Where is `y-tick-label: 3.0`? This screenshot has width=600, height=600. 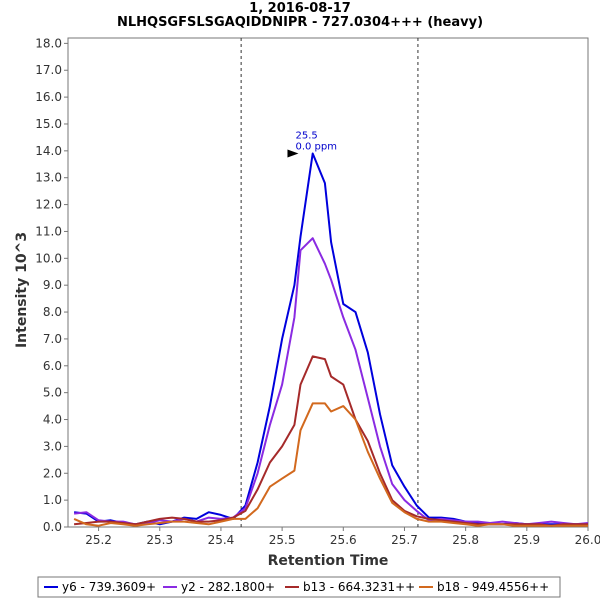
y-tick-label: 3.0 is located at coordinates (52, 446).